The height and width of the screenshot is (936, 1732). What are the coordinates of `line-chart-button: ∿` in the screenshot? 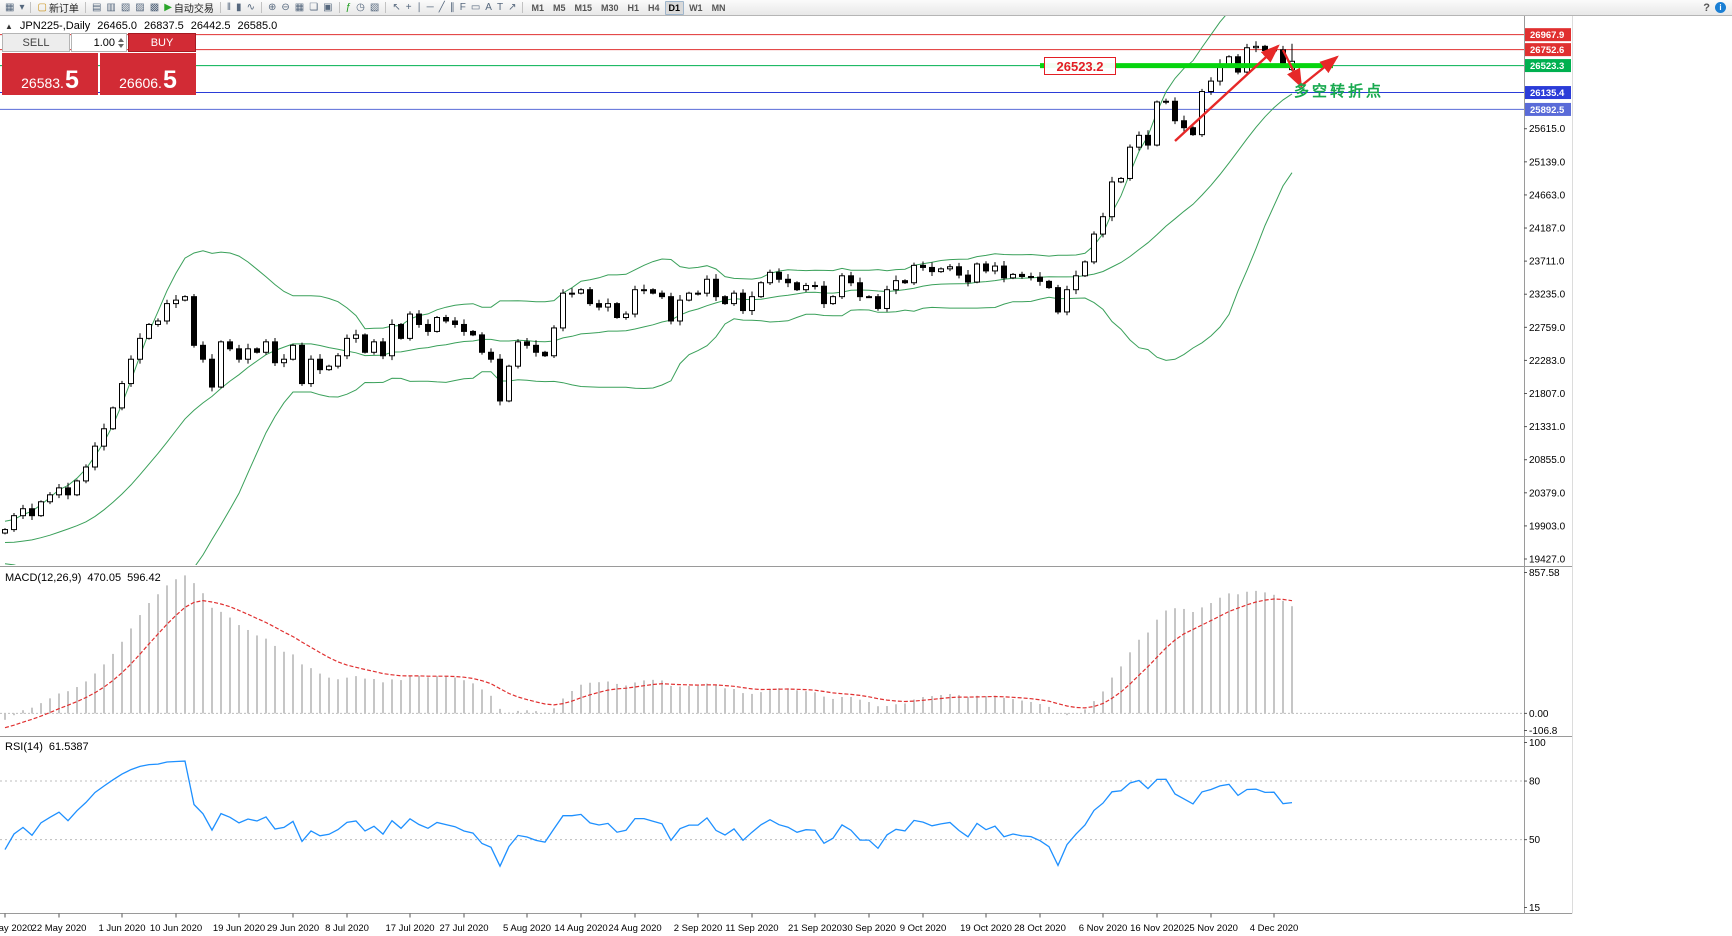 It's located at (251, 8).